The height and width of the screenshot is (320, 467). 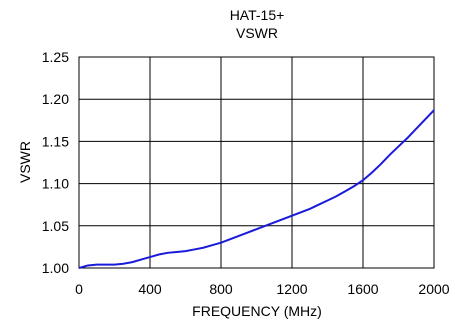 What do you see at coordinates (433, 289) in the screenshot?
I see `x-tick-label: 2000` at bounding box center [433, 289].